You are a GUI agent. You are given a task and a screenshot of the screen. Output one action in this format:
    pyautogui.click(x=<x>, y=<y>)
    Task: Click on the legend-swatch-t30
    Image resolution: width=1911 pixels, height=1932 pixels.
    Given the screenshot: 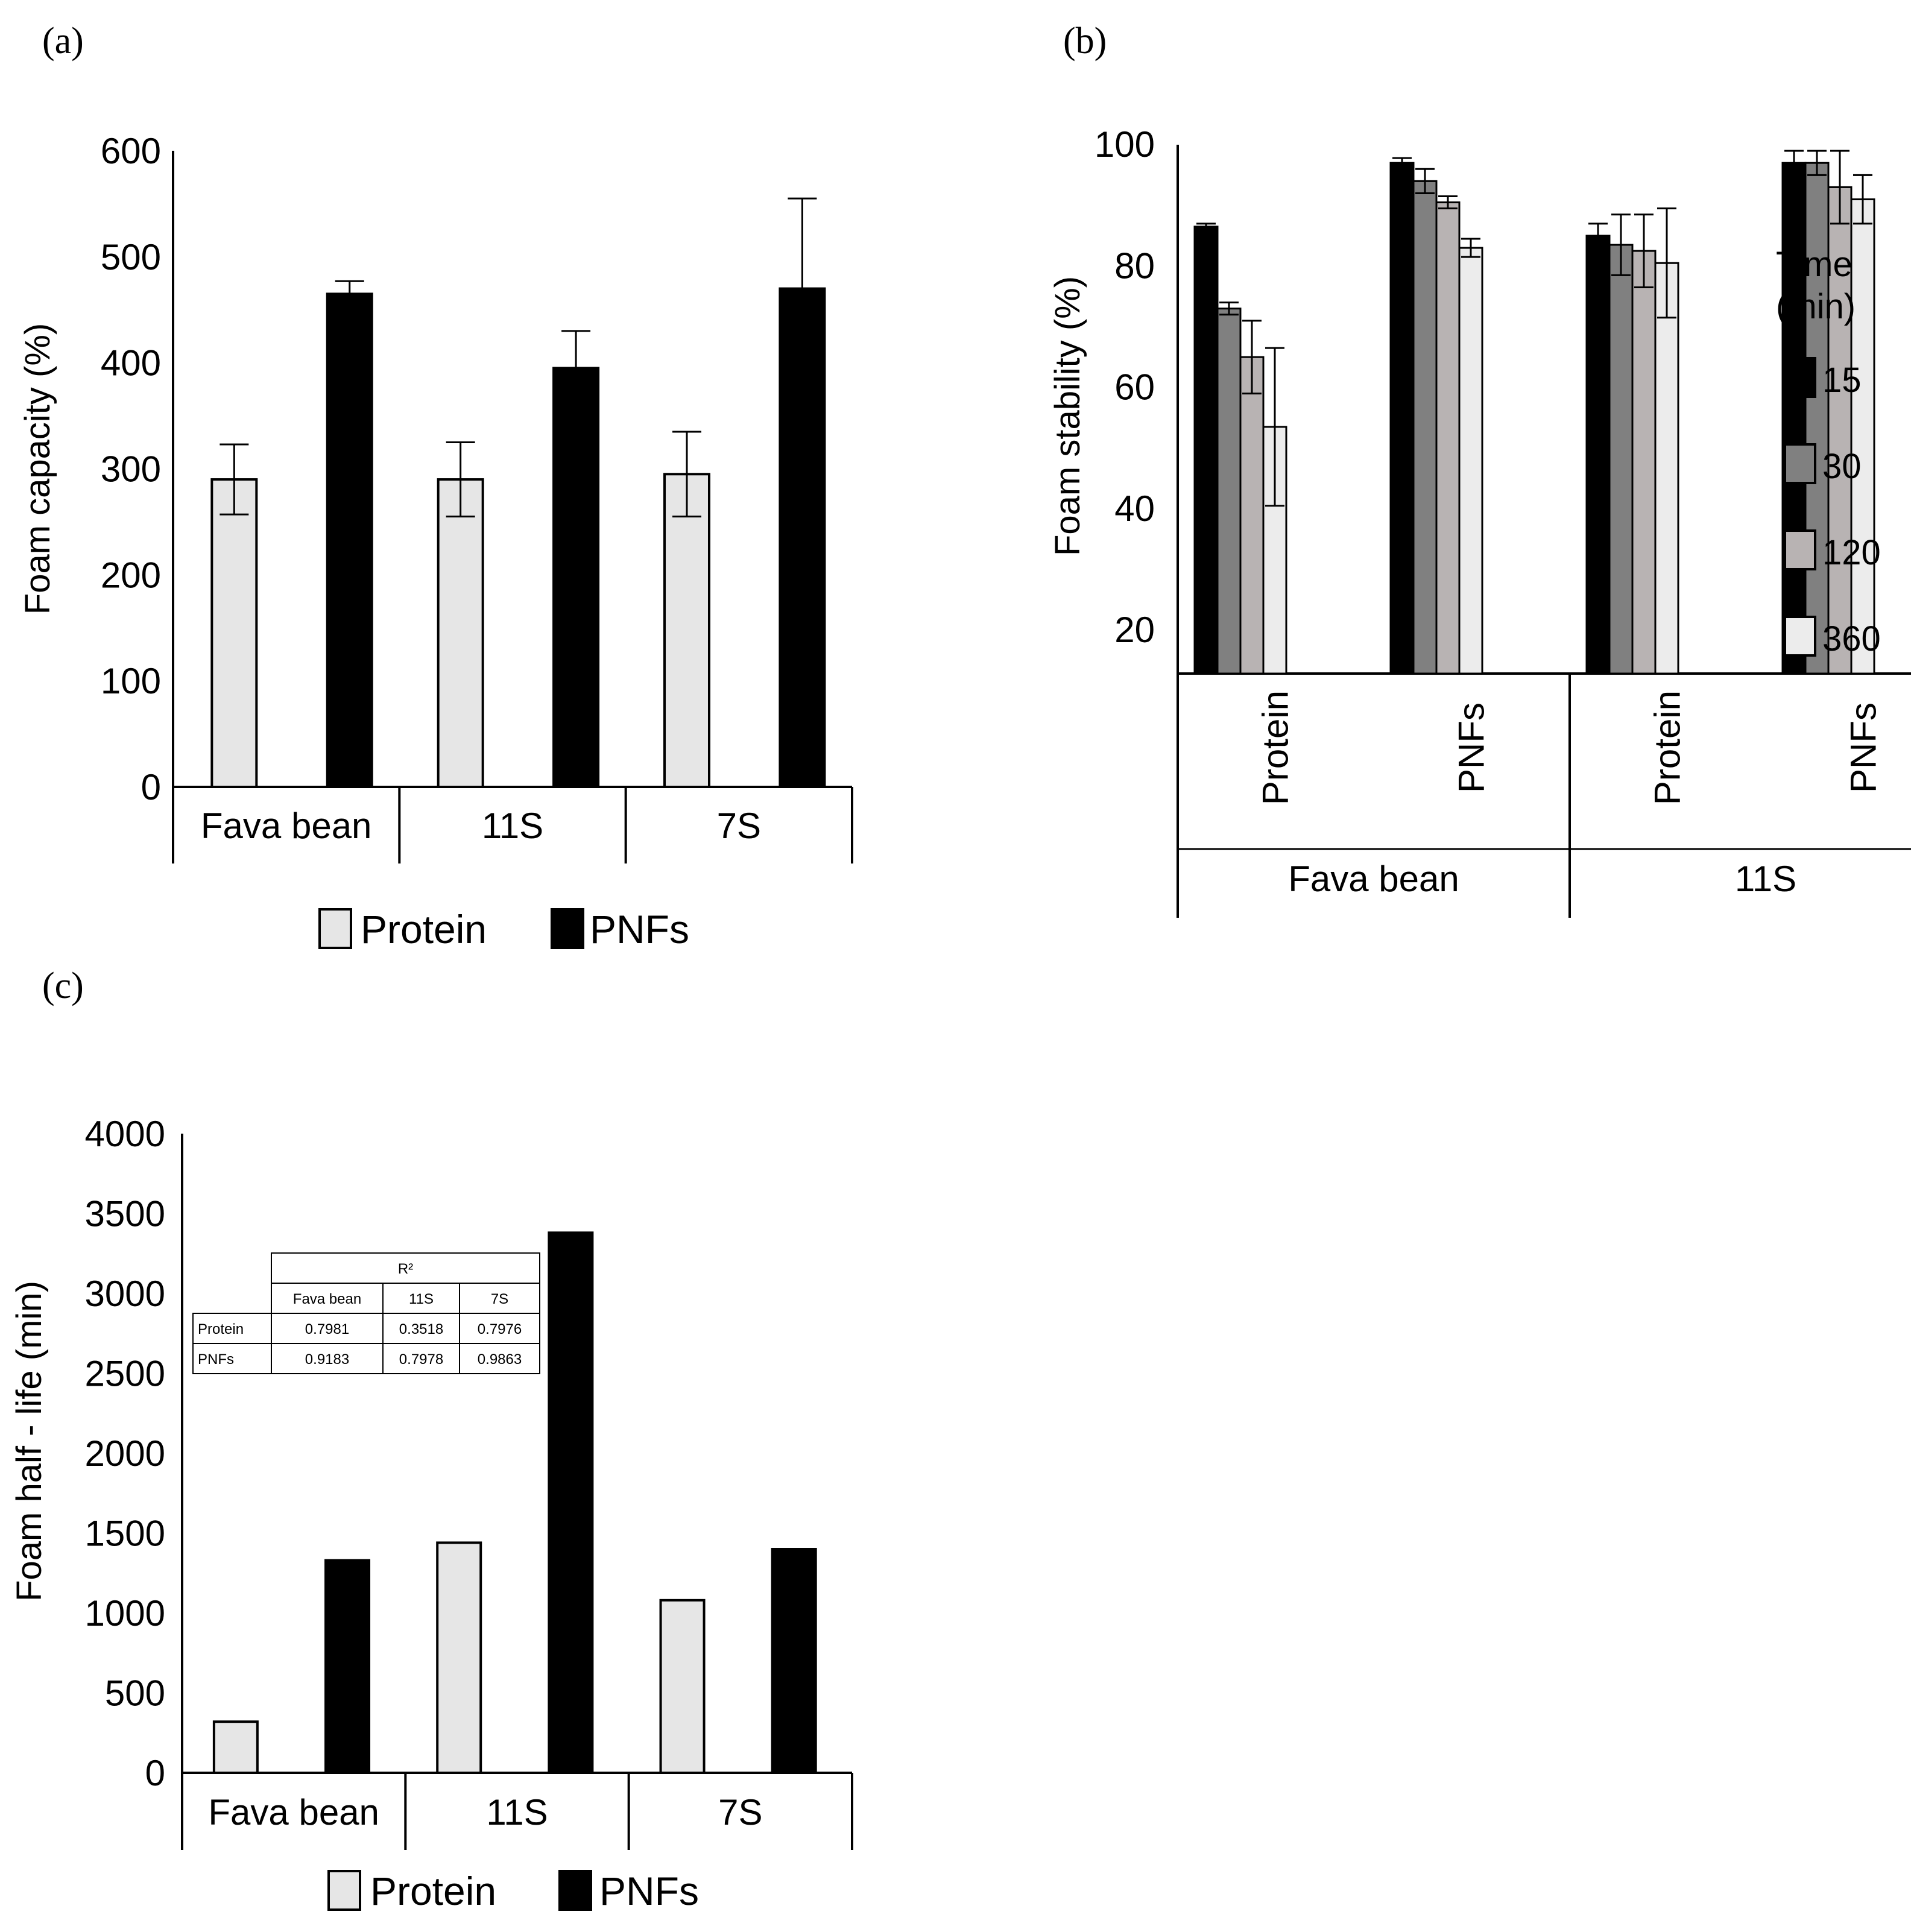 What is the action you would take?
    pyautogui.click(x=1800, y=463)
    